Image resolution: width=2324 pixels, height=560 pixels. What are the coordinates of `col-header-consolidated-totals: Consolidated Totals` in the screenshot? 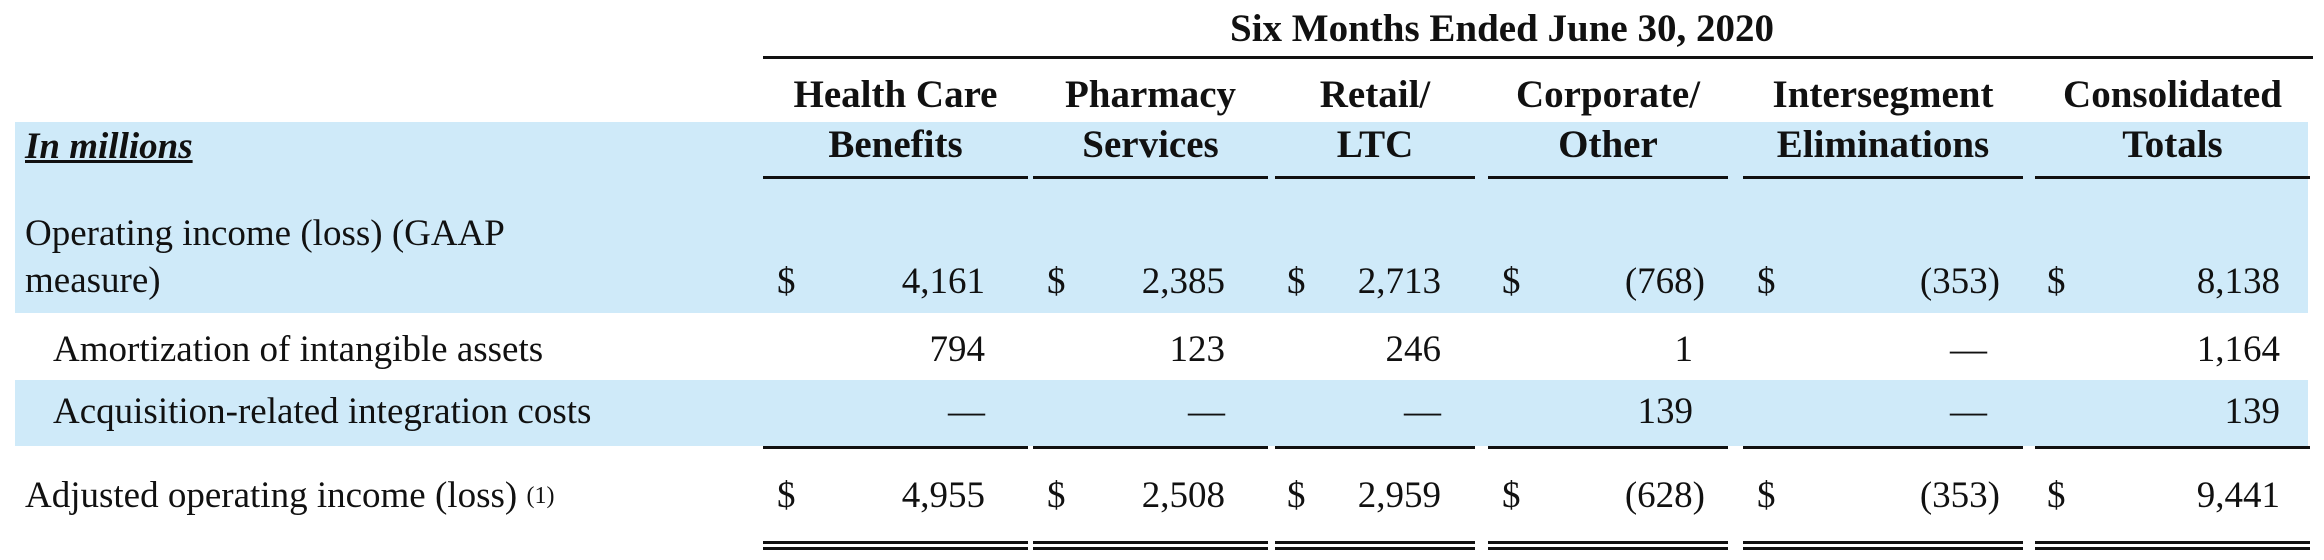 It's located at (2172, 120).